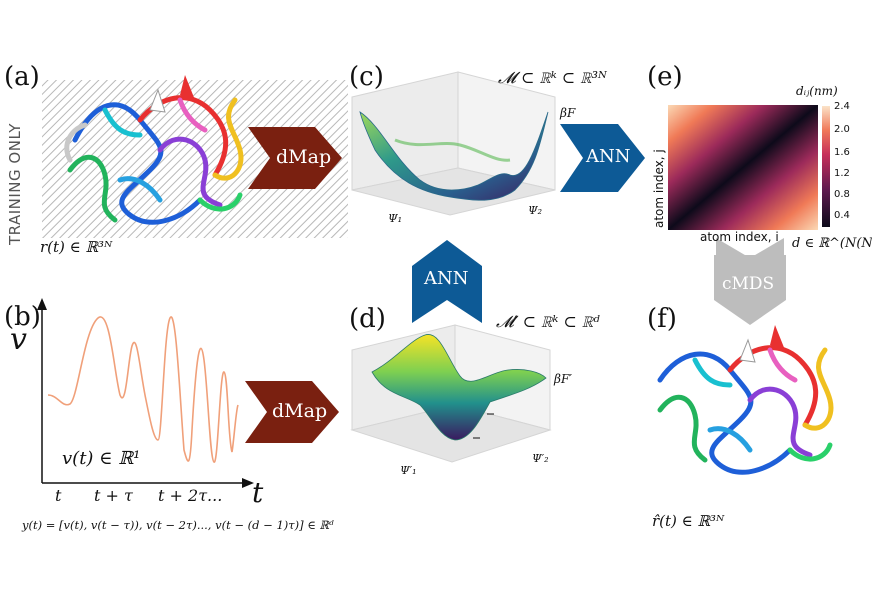 The width and height of the screenshot is (872, 599). Describe the element at coordinates (535, 210) in the screenshot. I see `c-psi2-label: Ψ₂` at that location.